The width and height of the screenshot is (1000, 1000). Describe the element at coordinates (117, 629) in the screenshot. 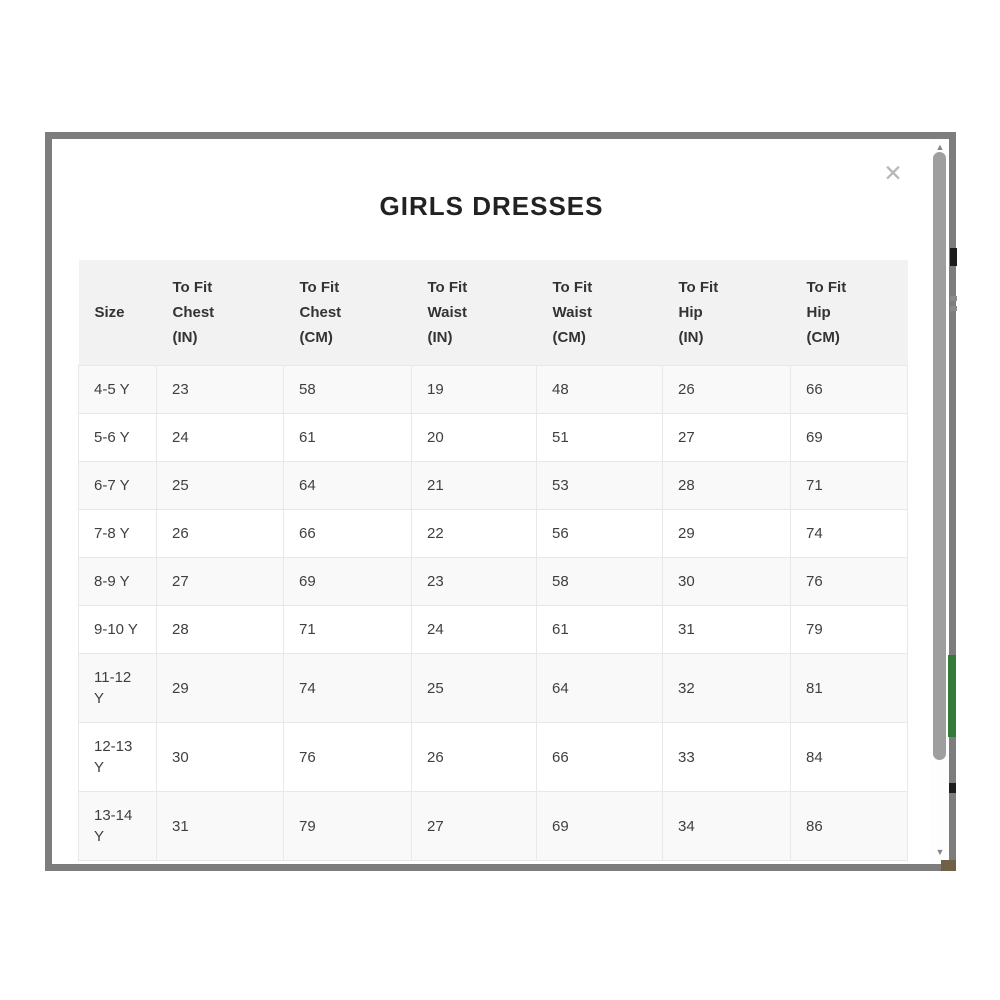

I see `size-cell: 9-10 Y` at that location.